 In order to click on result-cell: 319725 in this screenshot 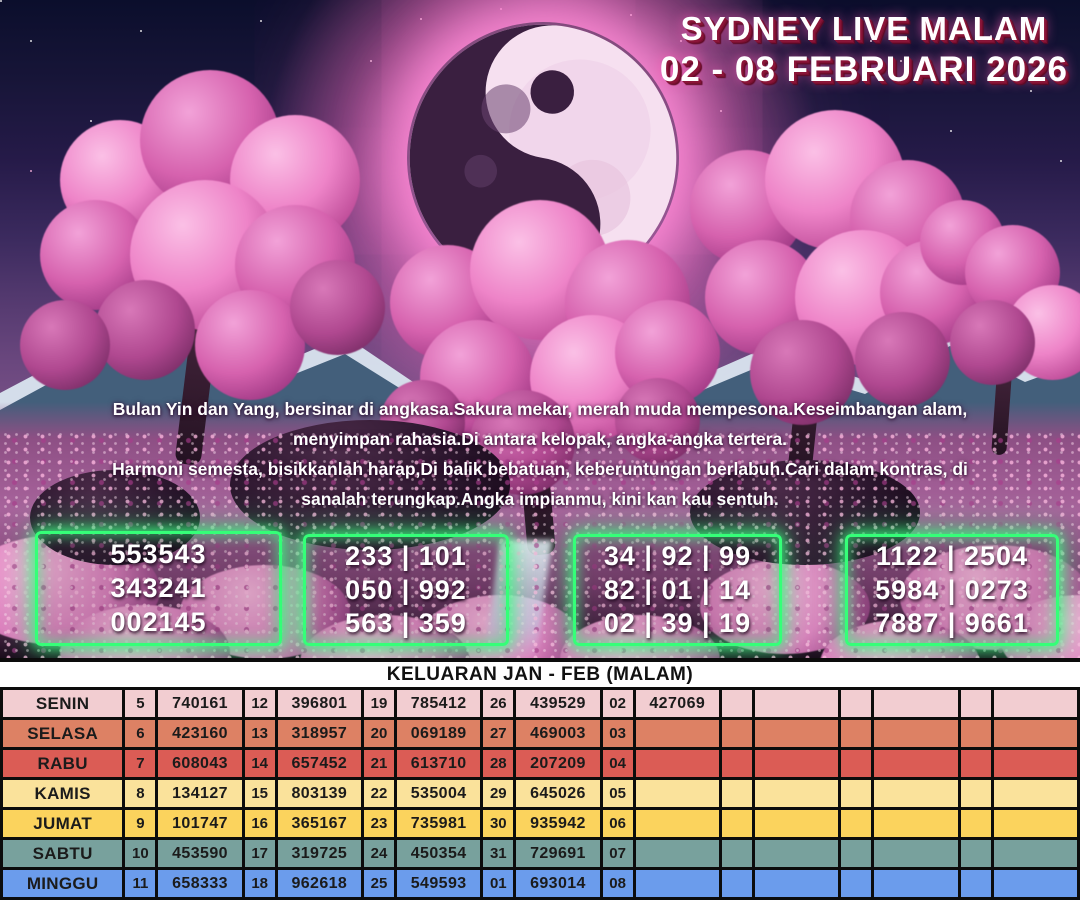, I will do `click(319, 853)`.